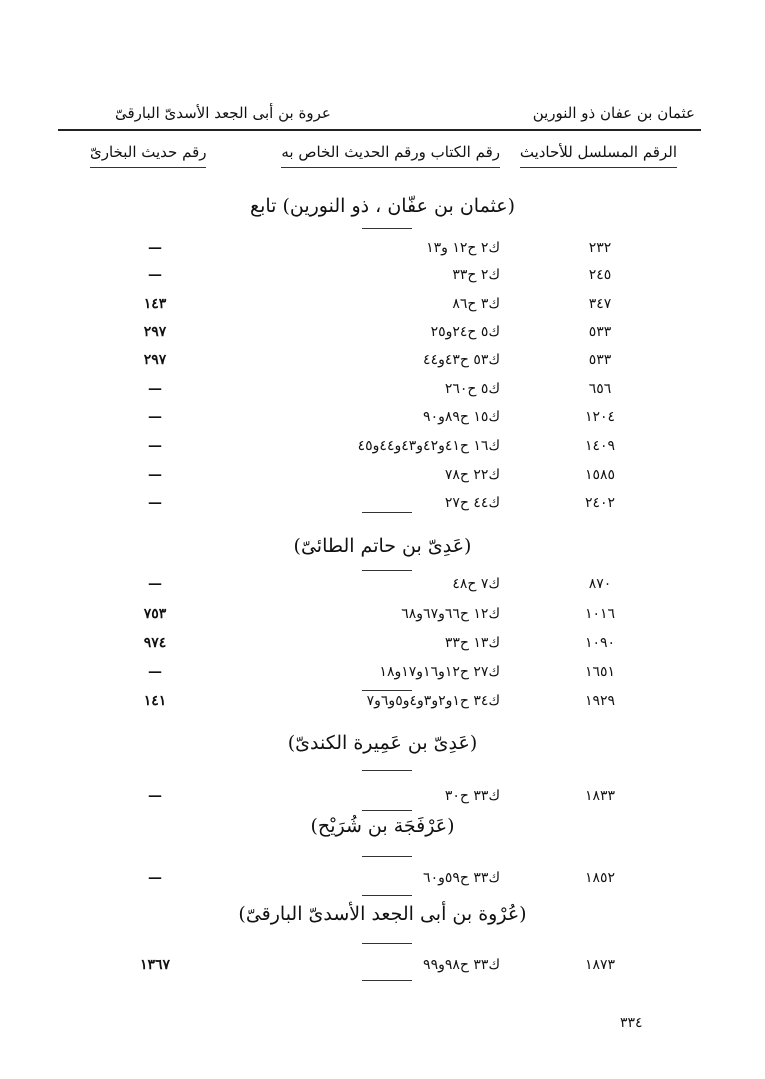 This screenshot has height=1079, width=765. Describe the element at coordinates (382, 799) in the screenshot. I see `table-row: ١٨٣٣ ك٣٣ ح٣٠ —` at that location.